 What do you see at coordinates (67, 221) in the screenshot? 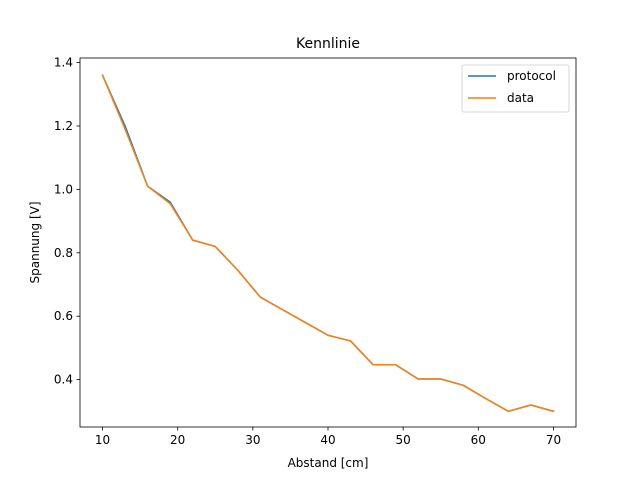
I see `y-axis-ticks: 0.4 0.6 0.8 1.0 1.2 1.4` at bounding box center [67, 221].